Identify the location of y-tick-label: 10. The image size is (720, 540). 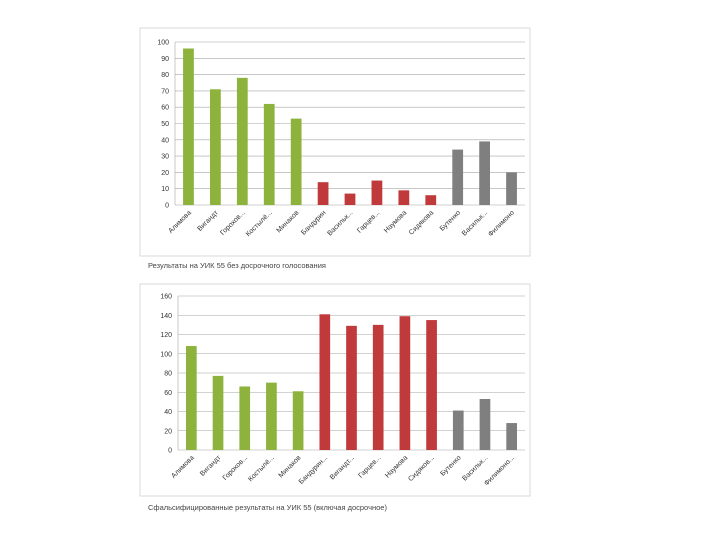
(165, 189).